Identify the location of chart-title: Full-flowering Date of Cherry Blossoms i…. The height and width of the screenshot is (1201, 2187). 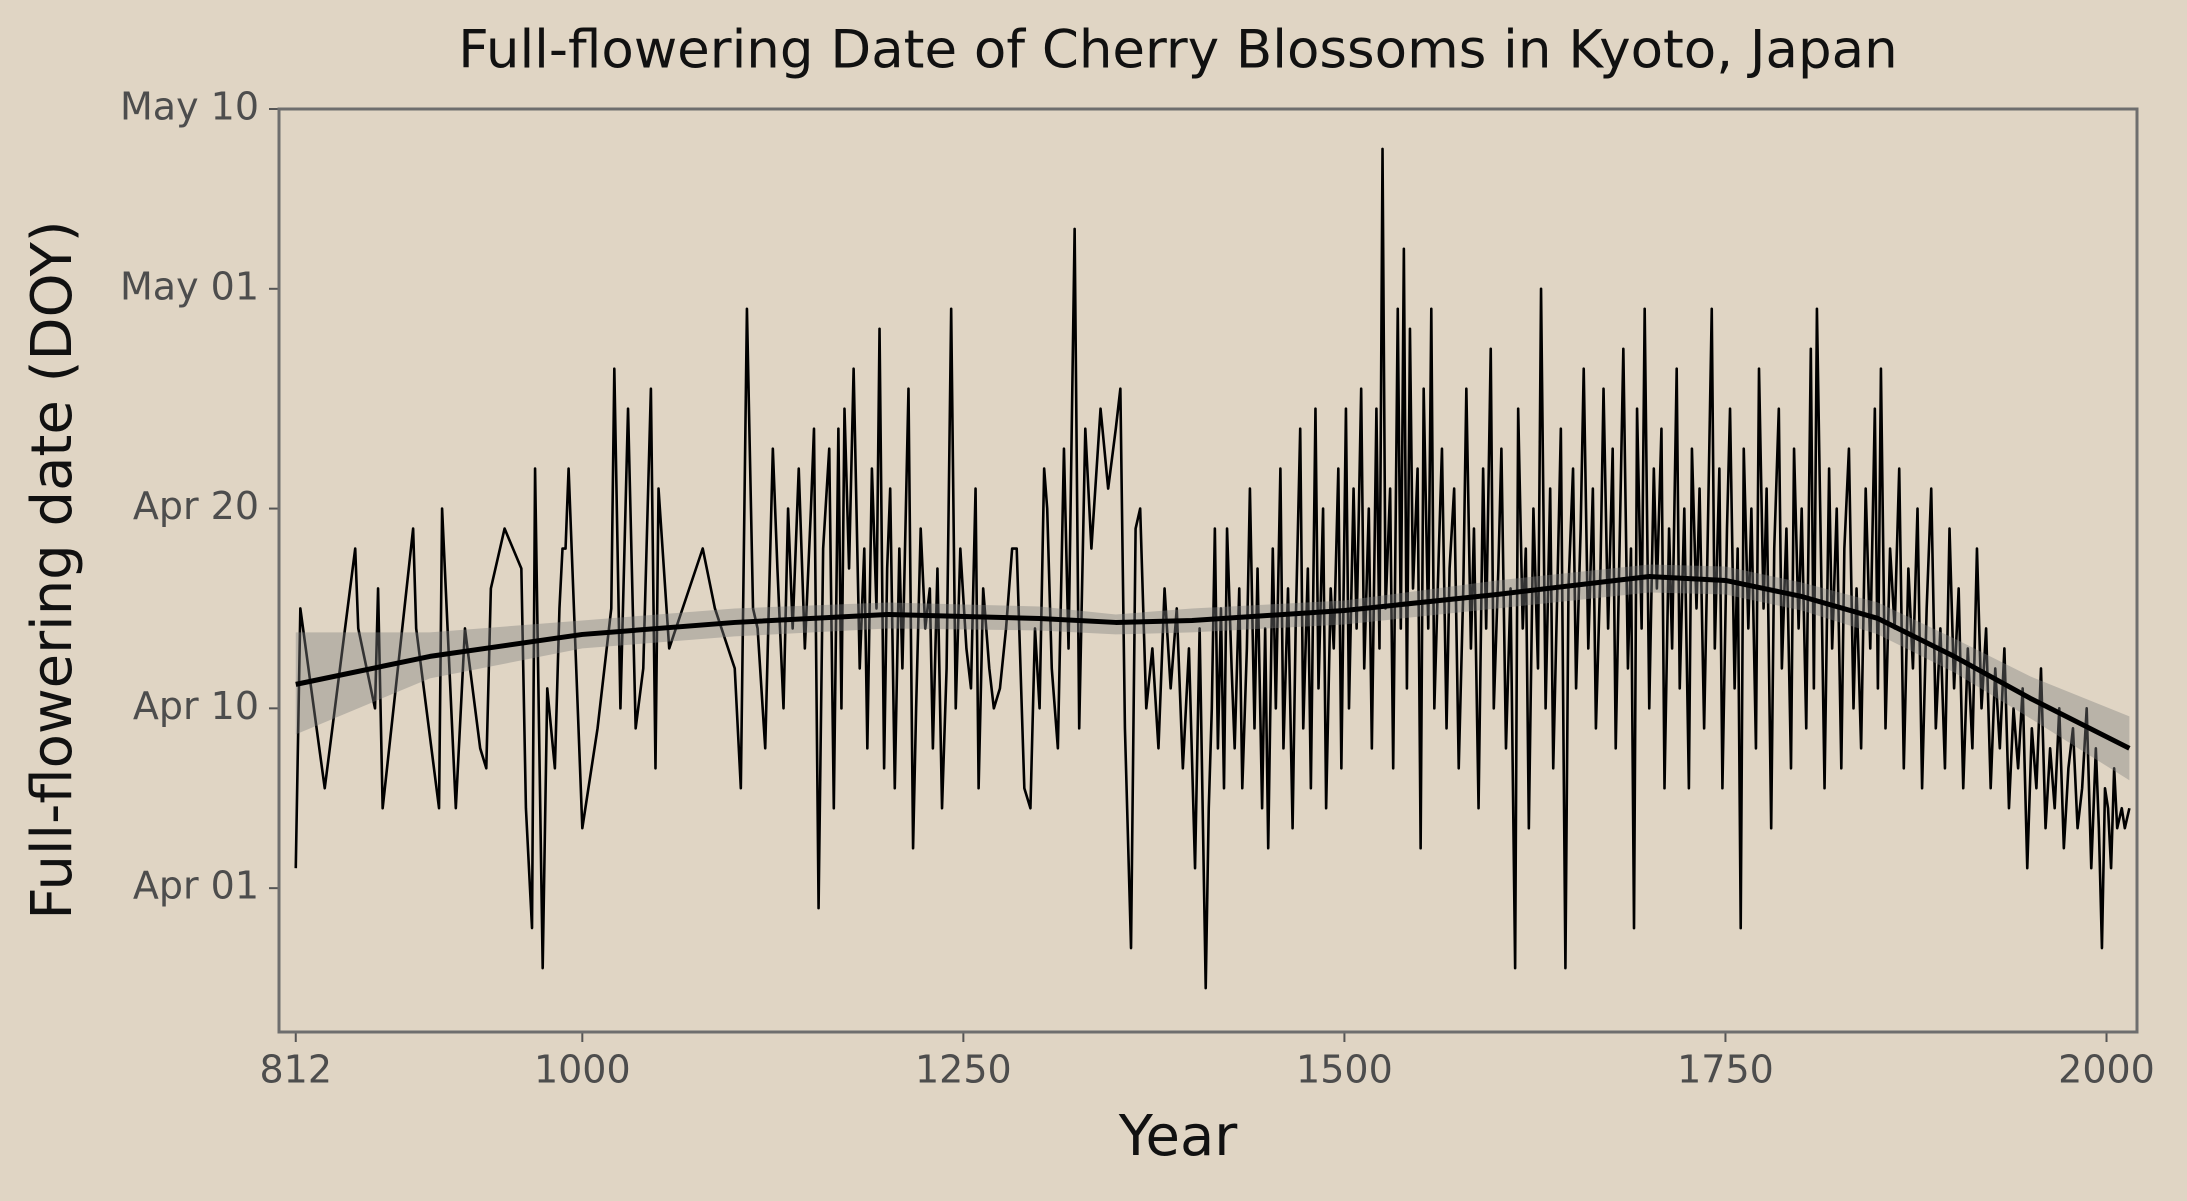
(1177, 50).